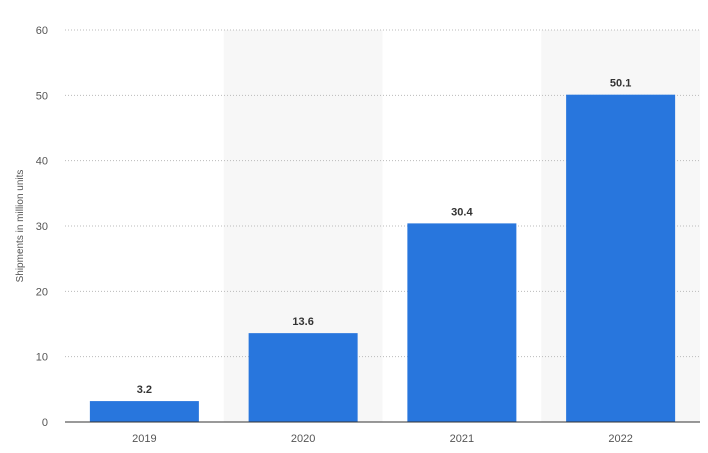  What do you see at coordinates (382, 439) in the screenshot?
I see `x-axis-ticks: 2019 2020 2021 2022` at bounding box center [382, 439].